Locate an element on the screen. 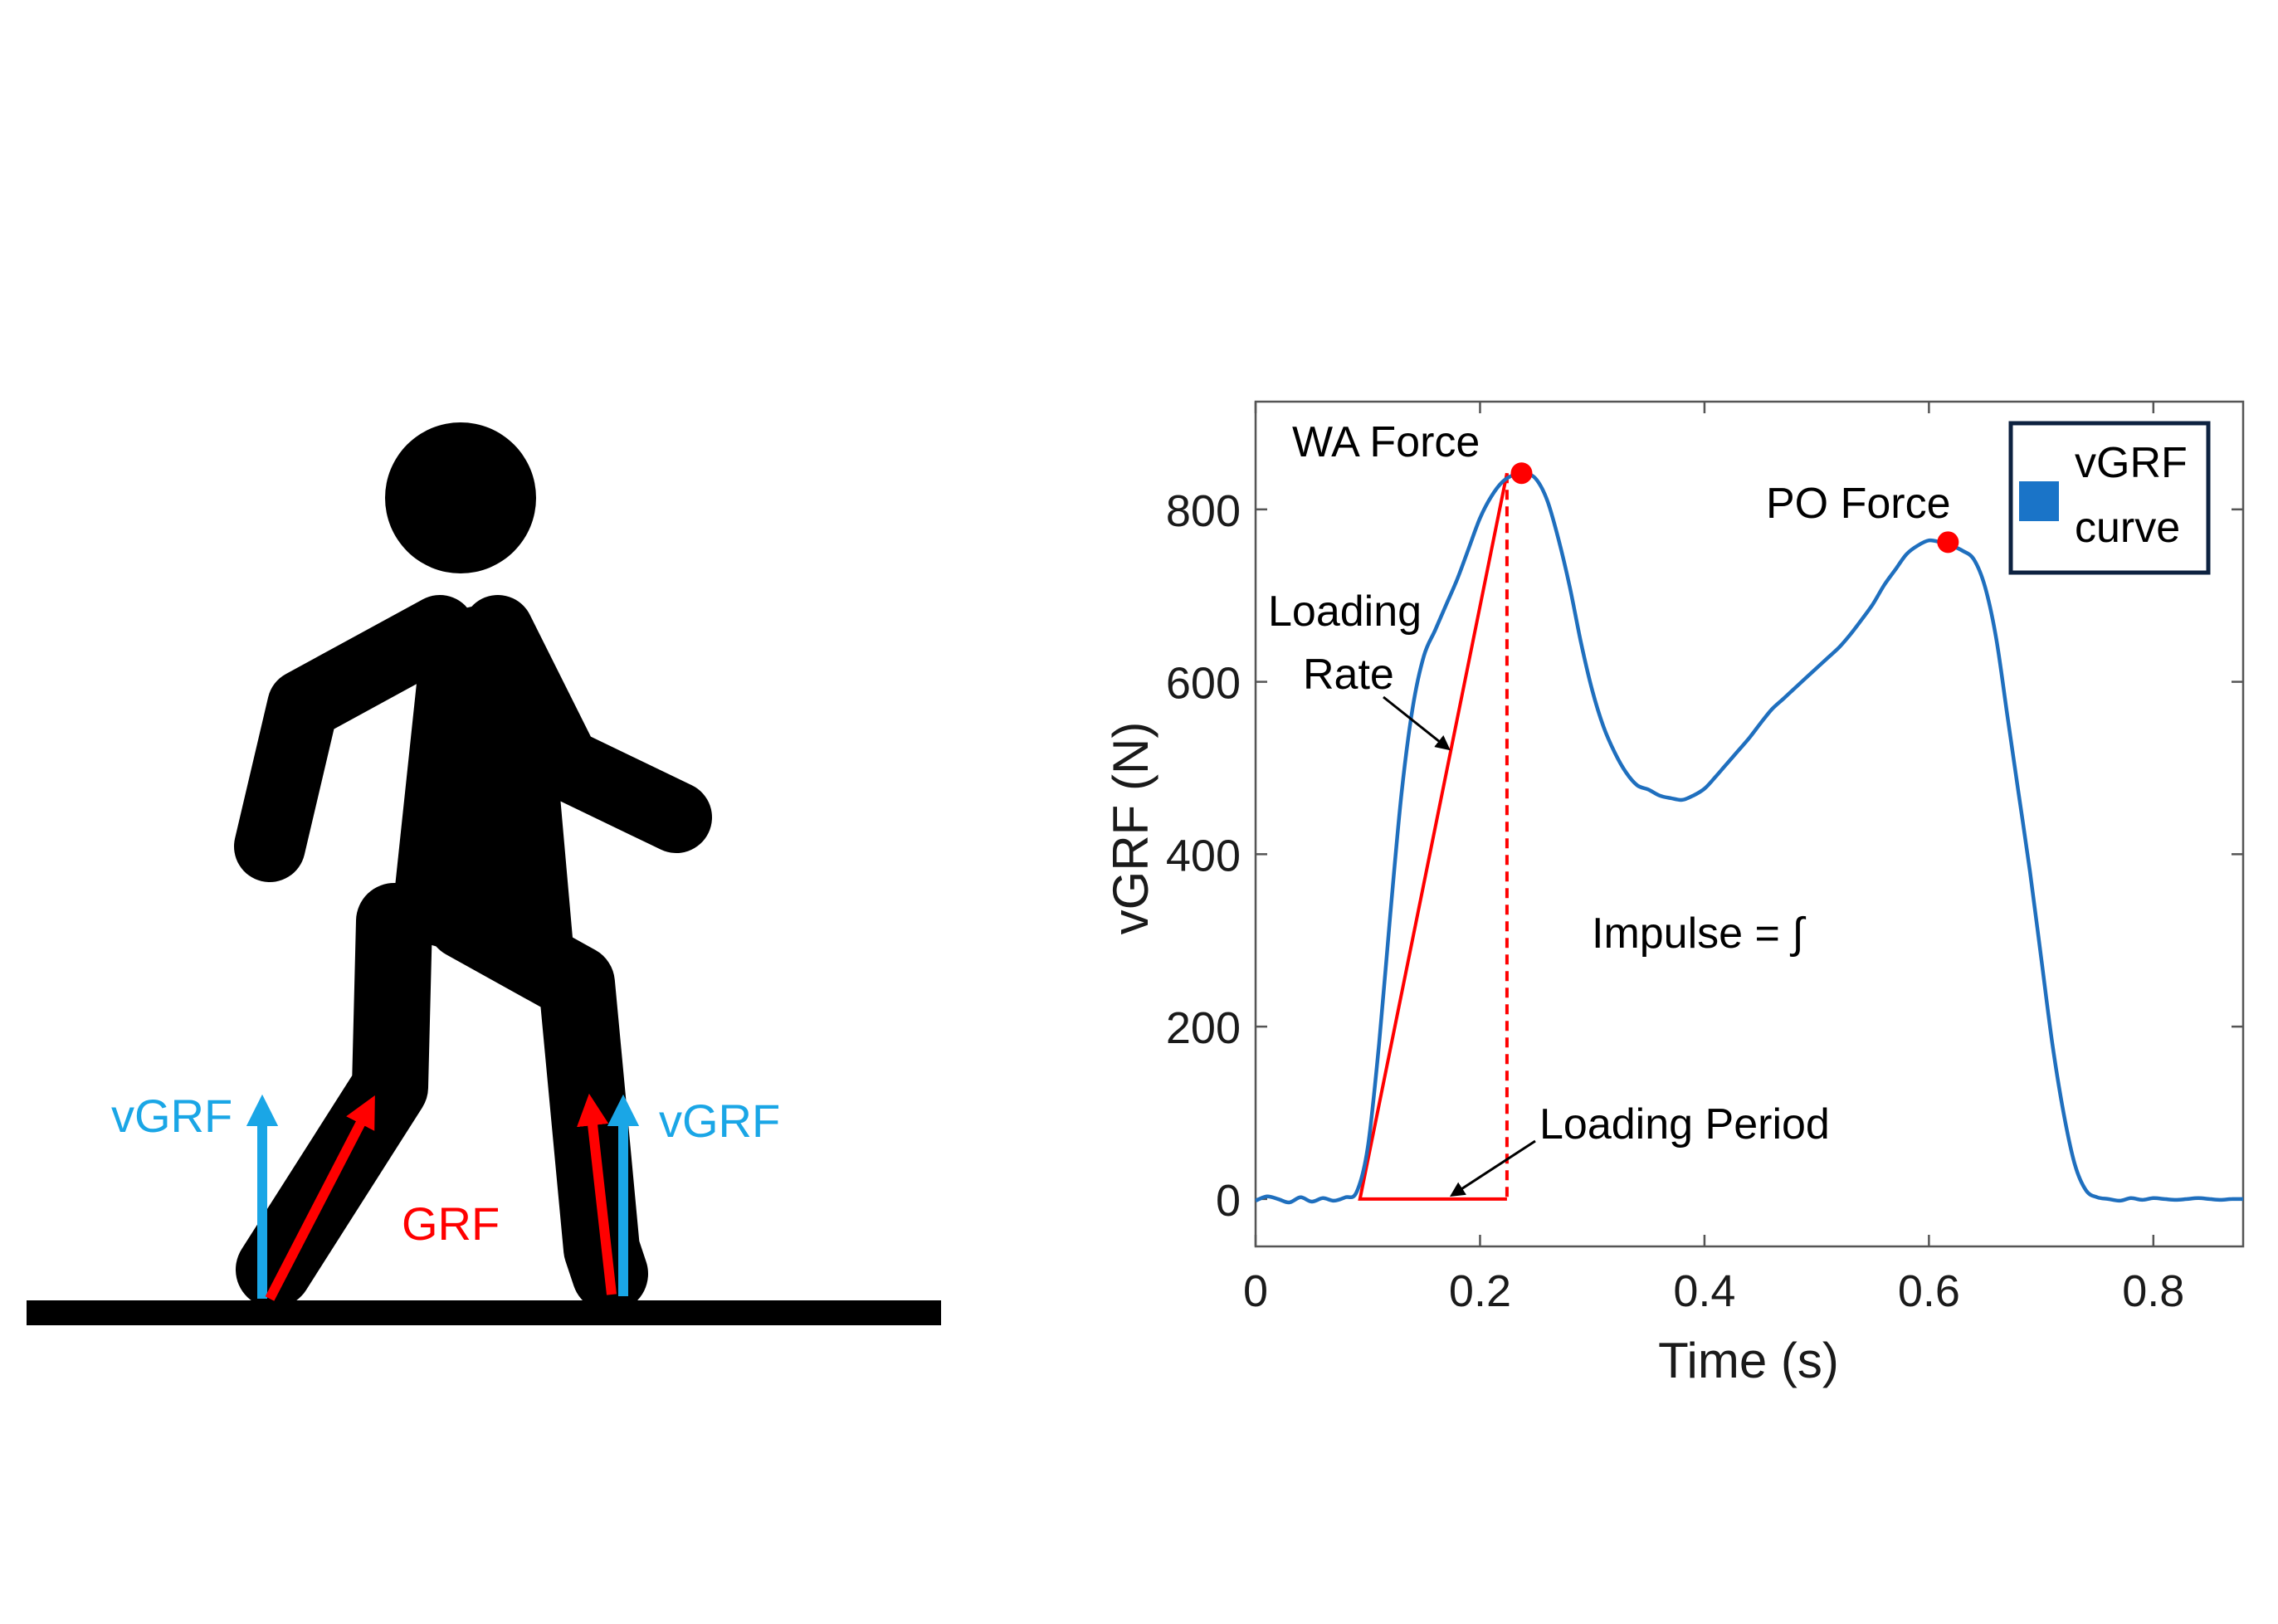 This screenshot has width=2278, height=1624. grf-label: GRF is located at coordinates (451, 1223).